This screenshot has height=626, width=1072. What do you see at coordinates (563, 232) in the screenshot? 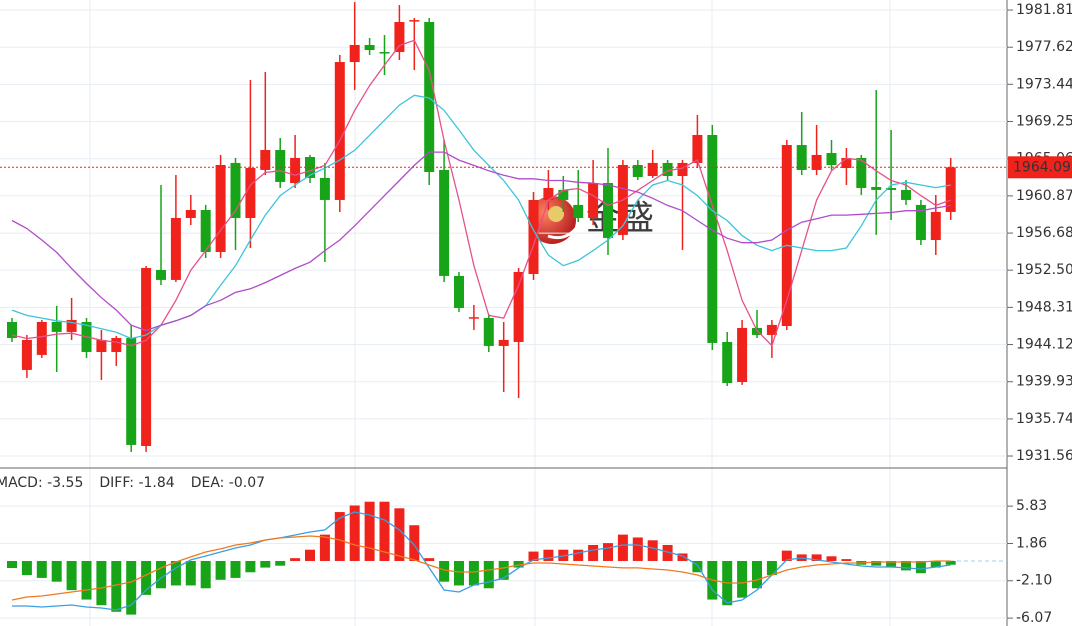
I see `logo-swoosh` at bounding box center [563, 232].